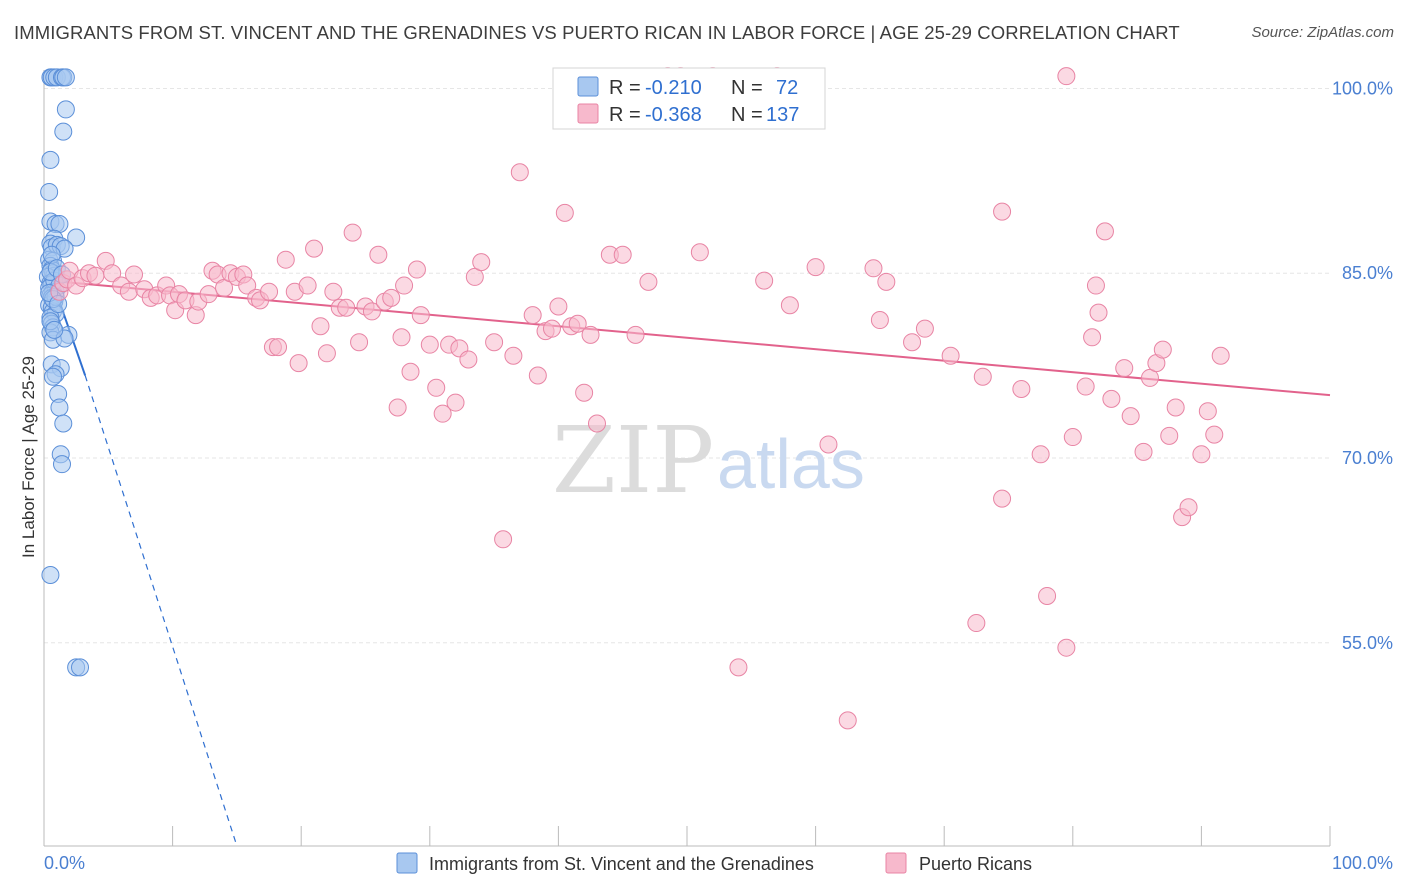  What do you see at coordinates (633, 460) in the screenshot?
I see `watermark-zip: ZIP` at bounding box center [633, 460].